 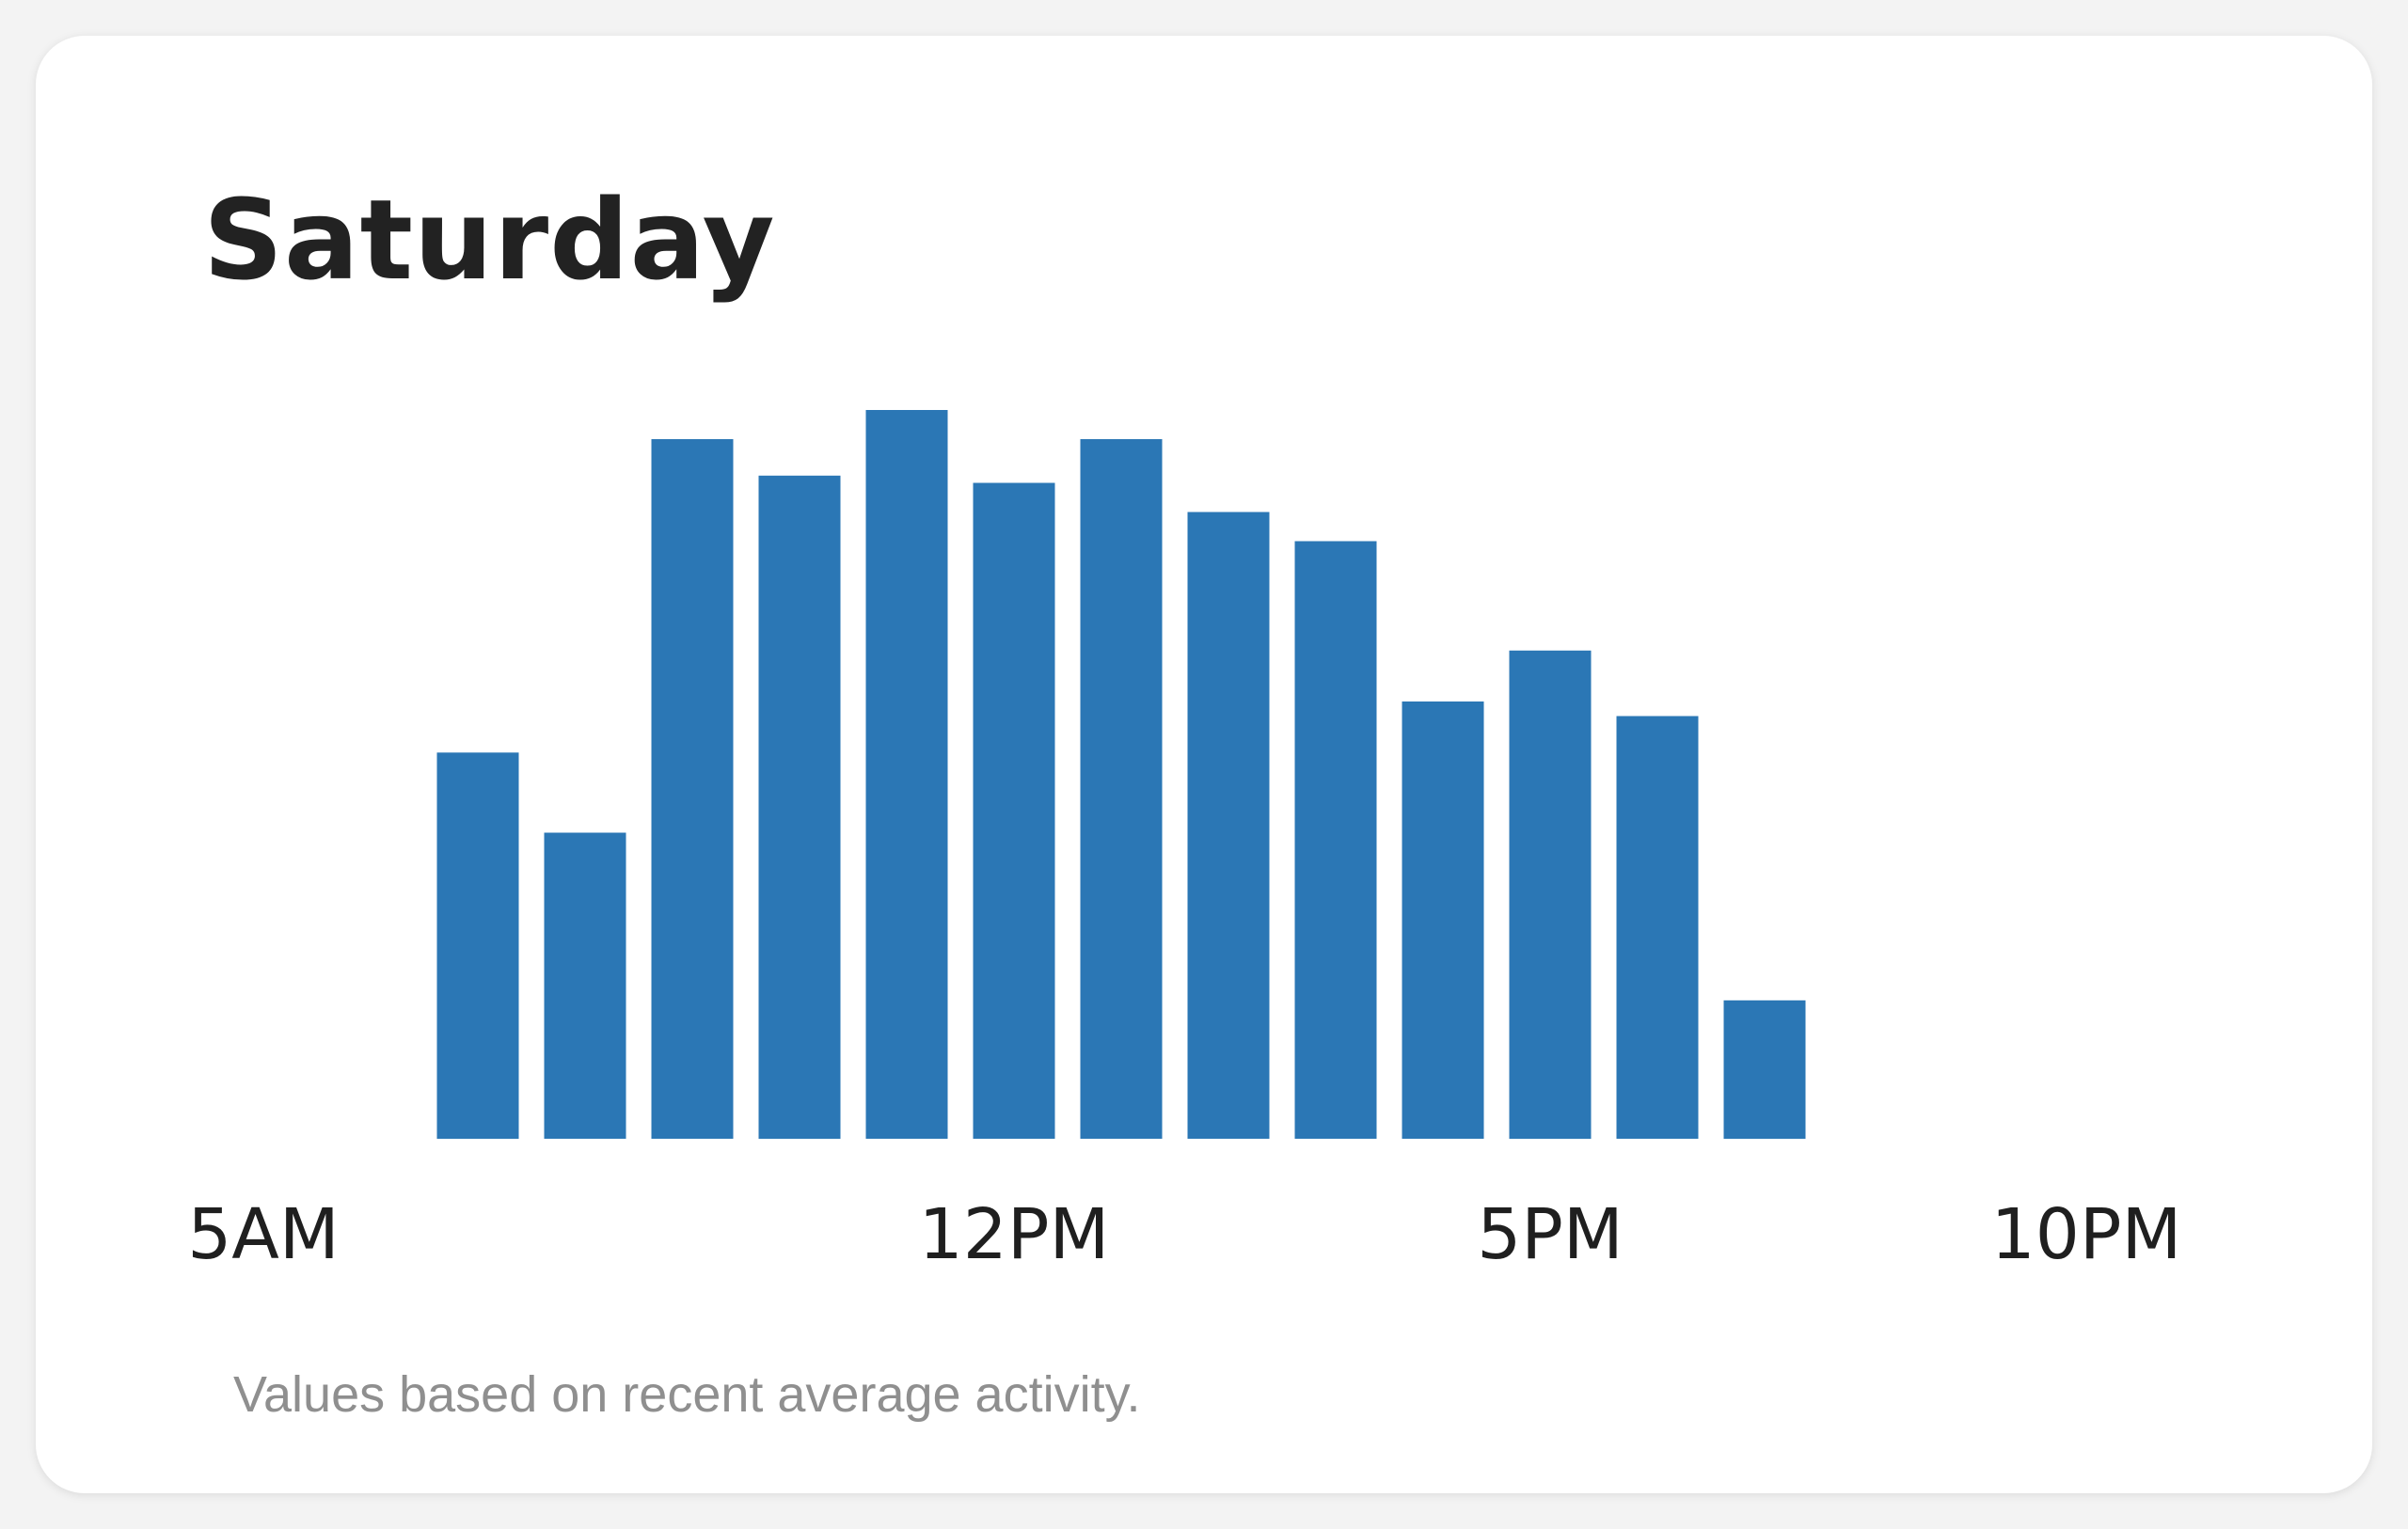 I want to click on x-tick-label: 10PM, so click(x=2086, y=1235).